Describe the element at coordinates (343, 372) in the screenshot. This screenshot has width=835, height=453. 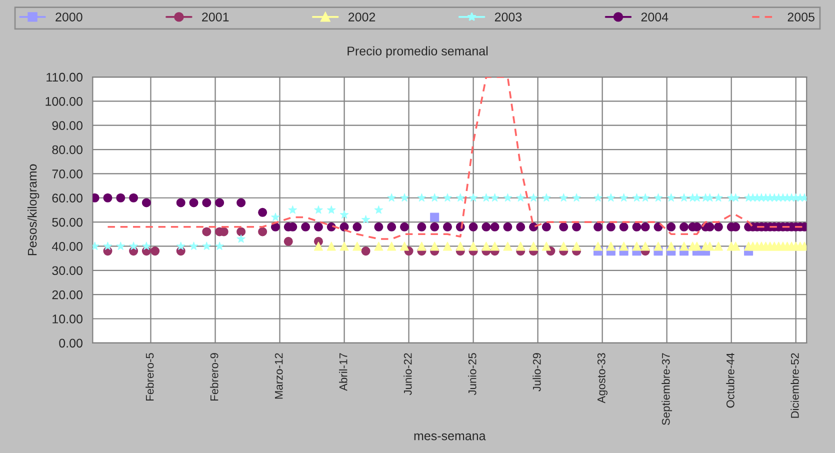
I see `x-tick-label: Abril-17` at that location.